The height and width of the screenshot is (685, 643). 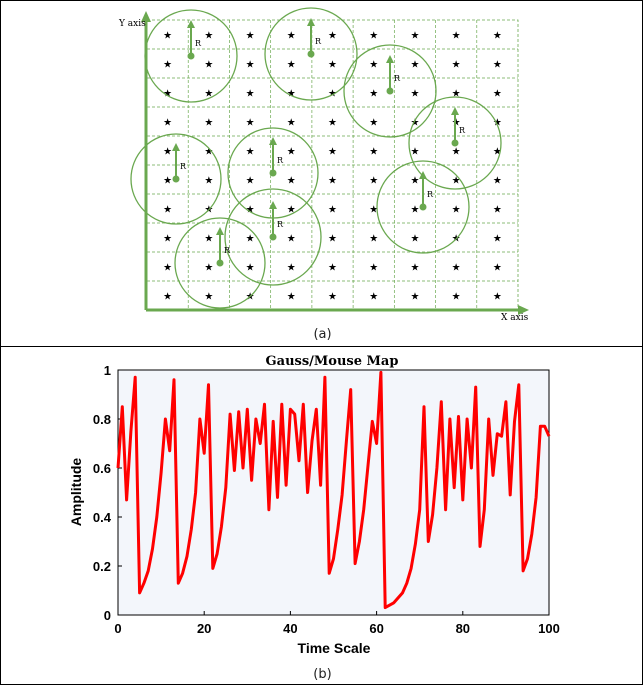 I want to click on x-tick-label: 80, so click(x=463, y=628).